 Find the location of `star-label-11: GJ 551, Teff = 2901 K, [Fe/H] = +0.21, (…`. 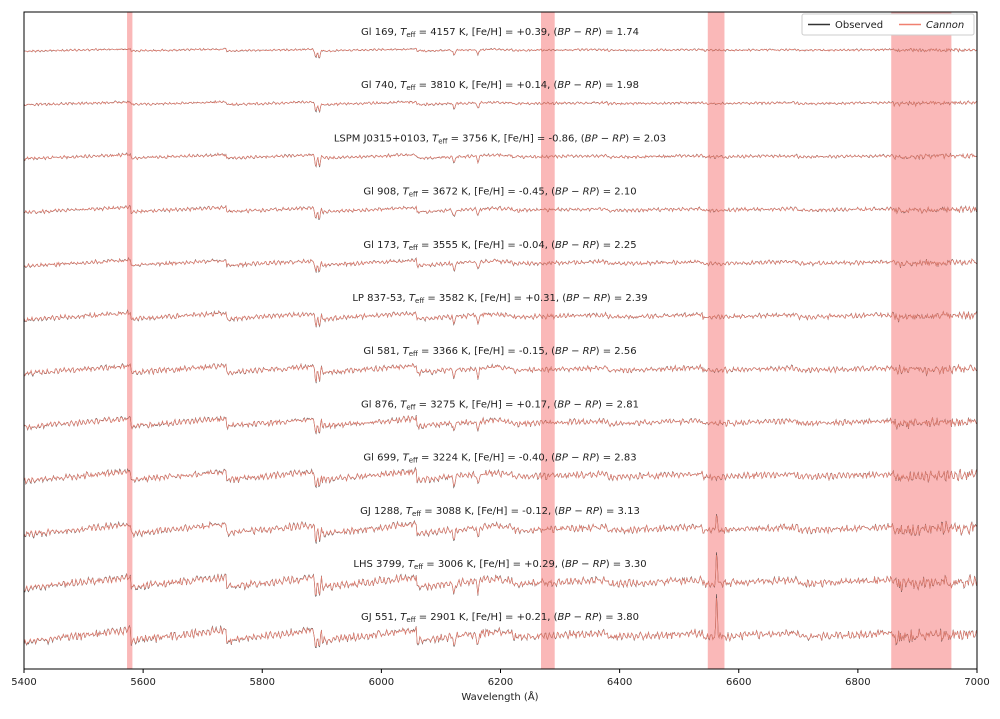

star-label-11: GJ 551, Teff = 2901 K, [Fe/H] = +0.21, (… is located at coordinates (500, 618).